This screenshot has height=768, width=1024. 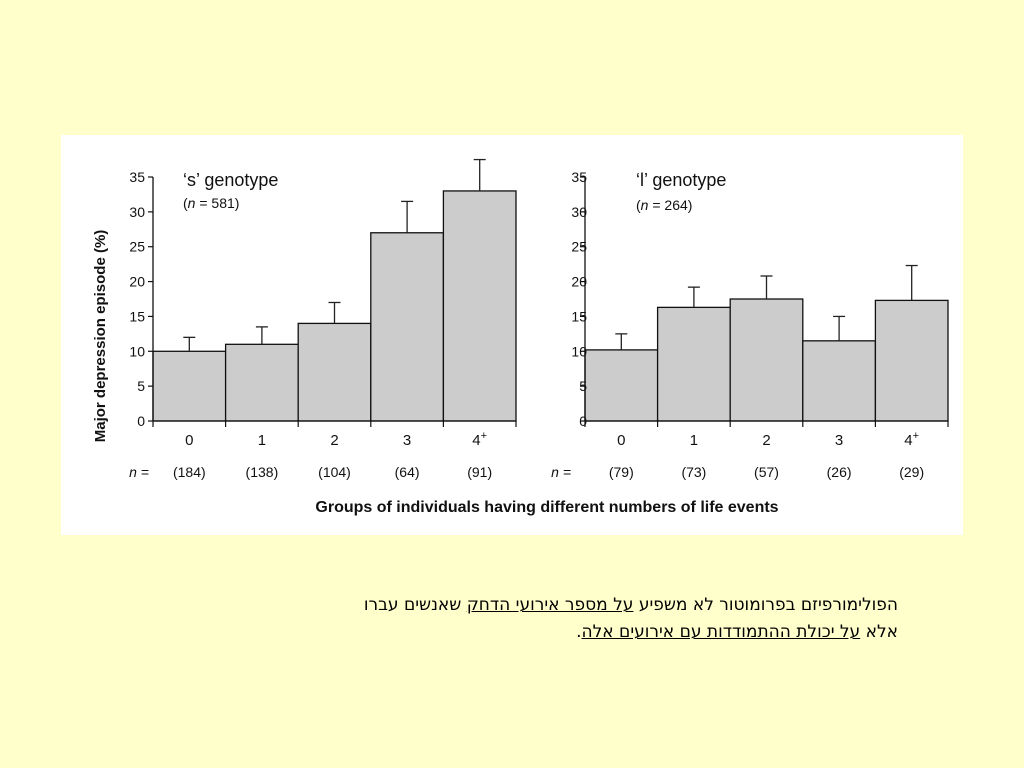 What do you see at coordinates (334, 472) in the screenshot?
I see `group-n-label: (104)` at bounding box center [334, 472].